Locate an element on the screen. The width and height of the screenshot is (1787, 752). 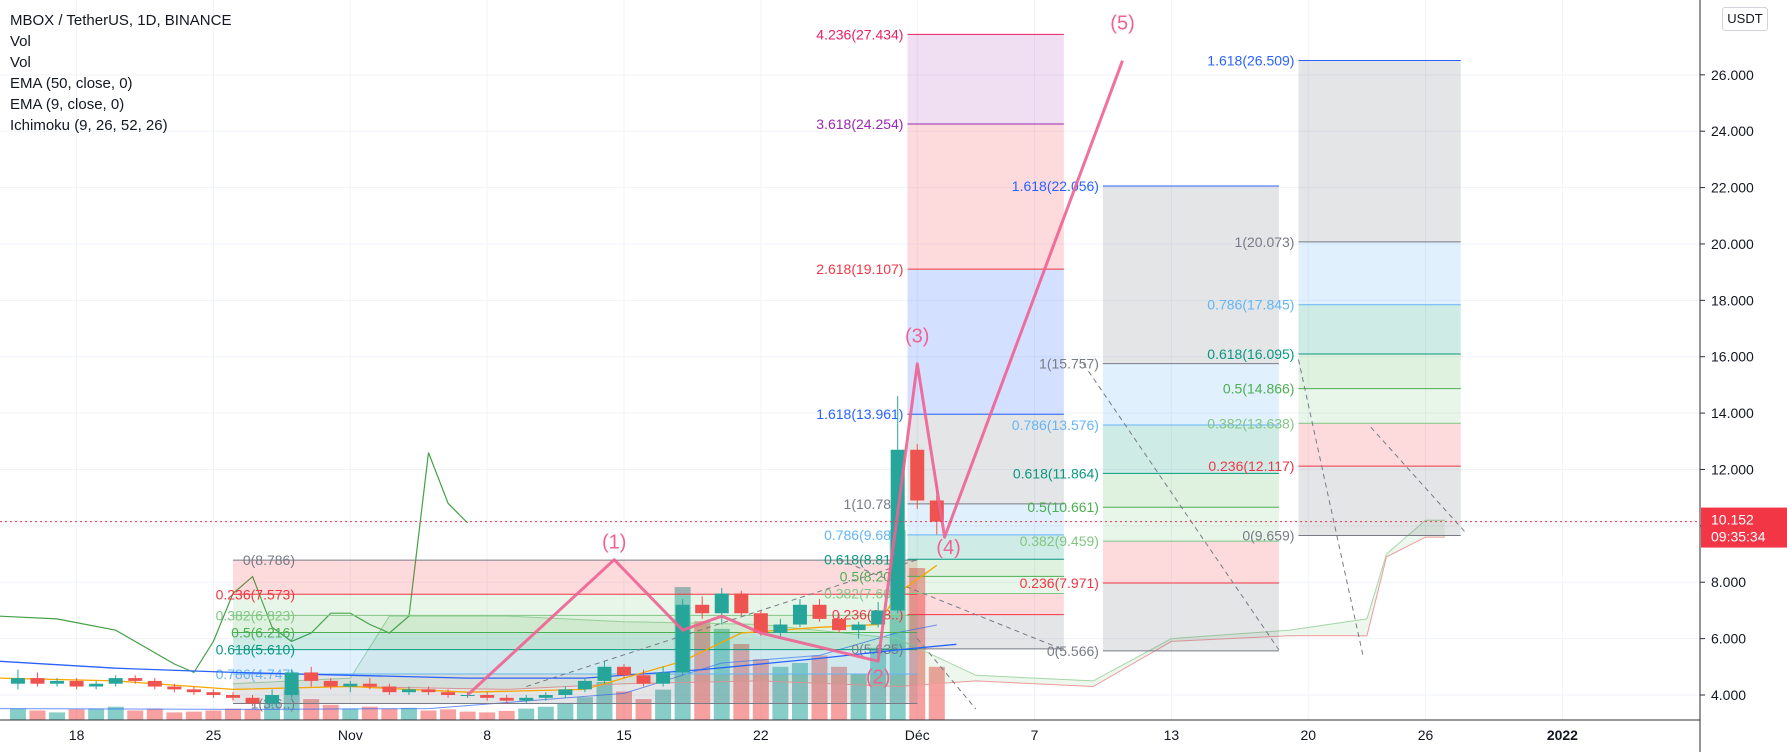
x-tick-label: 2022 is located at coordinates (1562, 735).